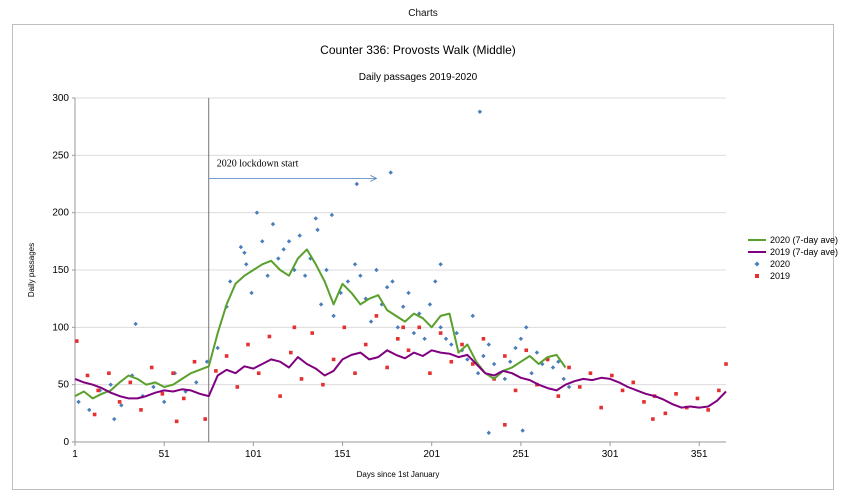 The height and width of the screenshot is (503, 846). I want to click on legend-item: 2020 (7-day ave), so click(793, 240).